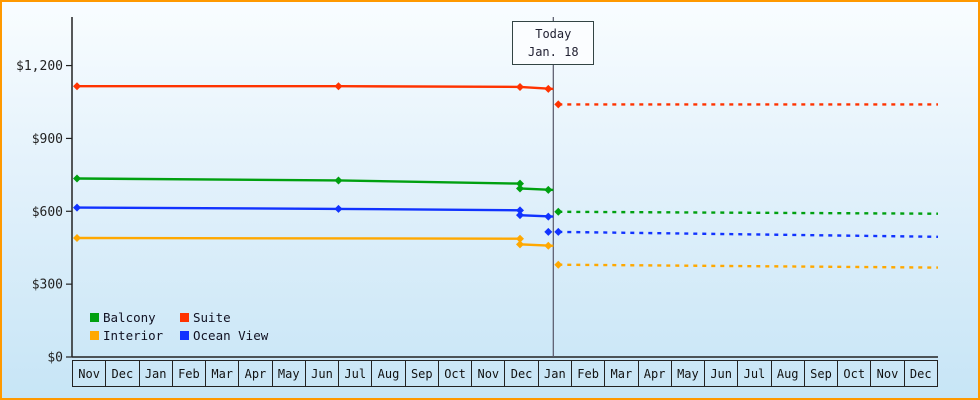 This screenshot has height=400, width=980. I want to click on y-tick-label: $0, so click(55, 358).